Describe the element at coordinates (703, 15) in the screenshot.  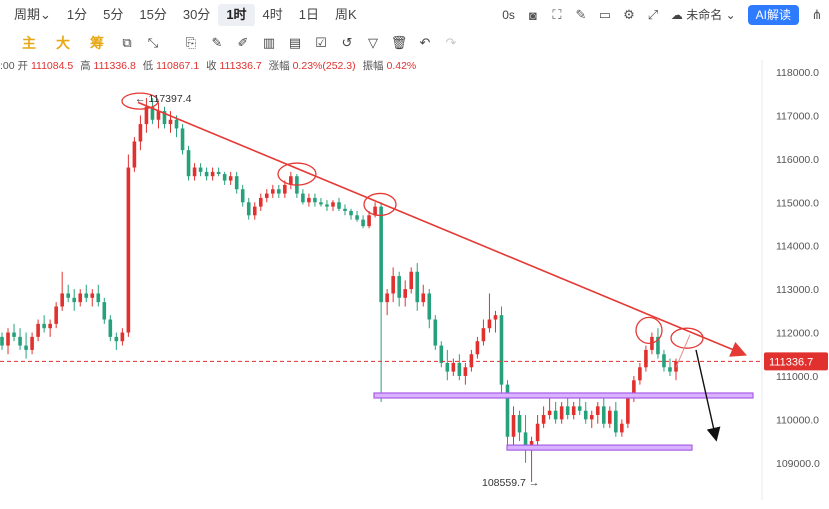
I see `layout-selector: ☁ 未命名 ⌄` at that location.